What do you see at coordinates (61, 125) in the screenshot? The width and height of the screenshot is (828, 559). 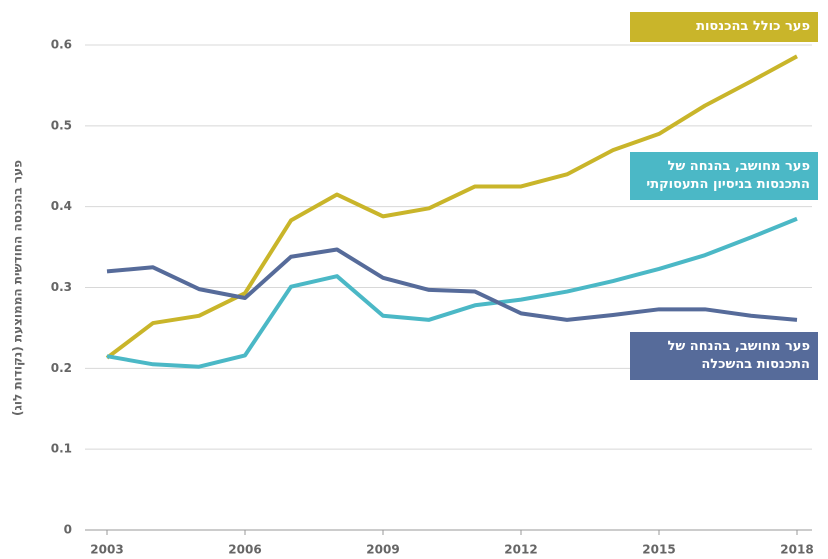 I see `y-tick-label: 0.5` at bounding box center [61, 125].